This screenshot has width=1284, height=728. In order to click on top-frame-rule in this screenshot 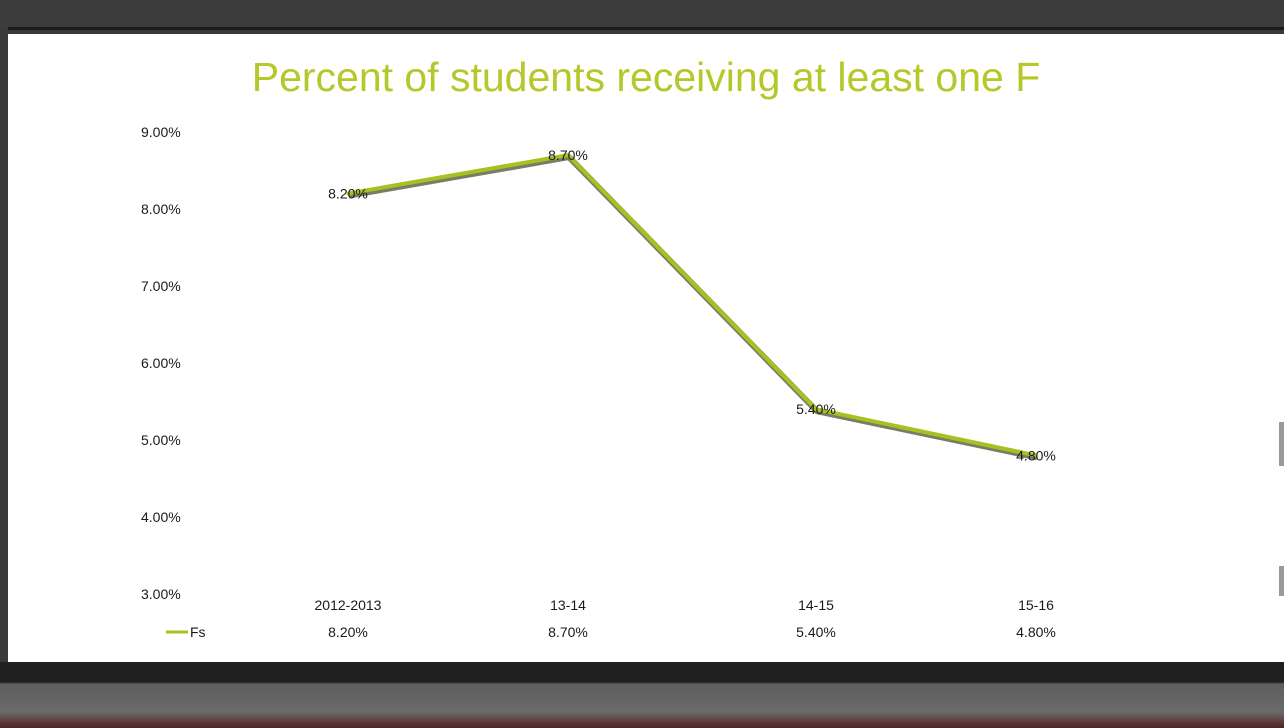, I will do `click(646, 28)`.